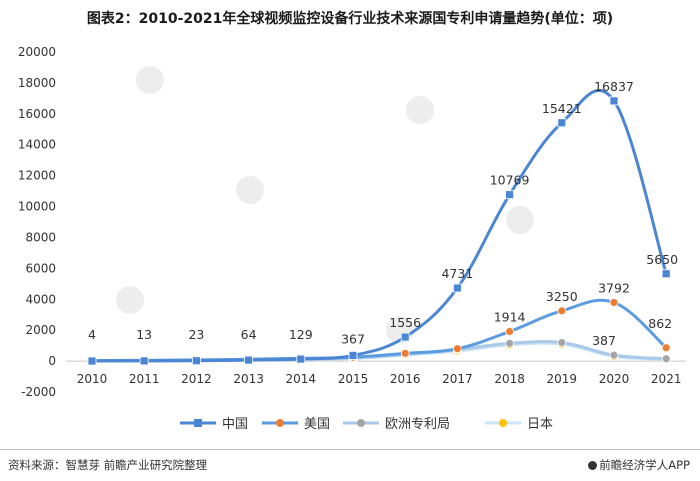  I want to click on y-tick-label: 0, so click(52, 361).